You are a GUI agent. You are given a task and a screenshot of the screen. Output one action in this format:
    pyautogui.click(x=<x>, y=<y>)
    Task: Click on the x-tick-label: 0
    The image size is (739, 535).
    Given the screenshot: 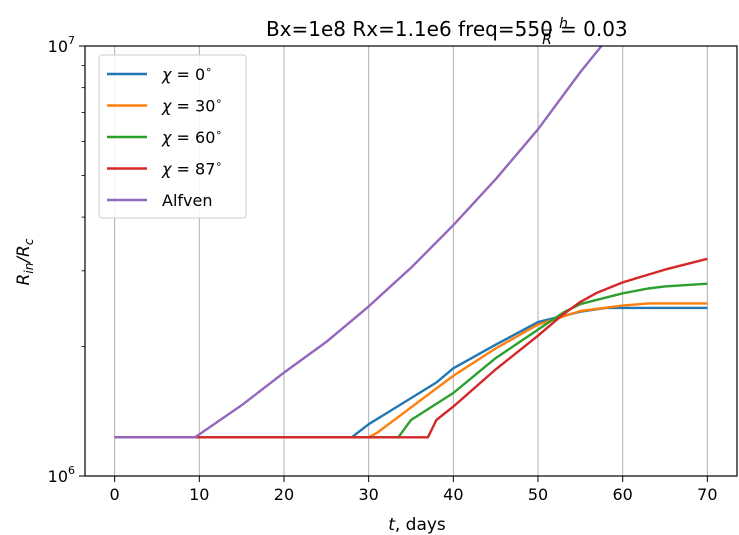 What is the action you would take?
    pyautogui.click(x=115, y=494)
    